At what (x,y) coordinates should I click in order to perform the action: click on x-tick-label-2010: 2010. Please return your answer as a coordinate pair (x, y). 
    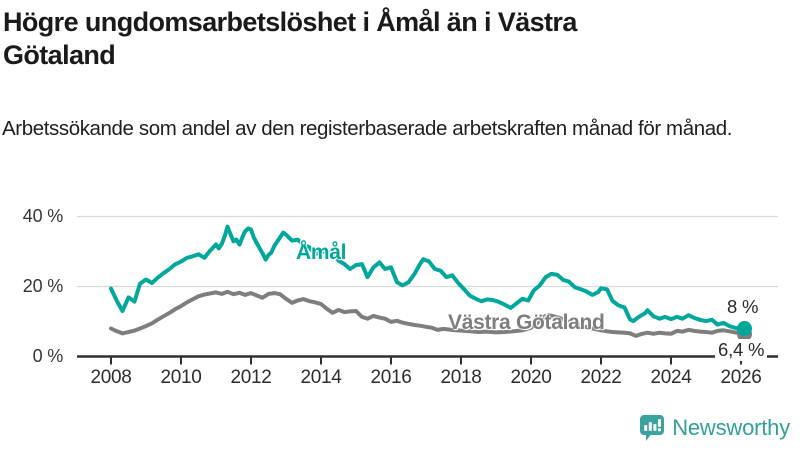
    Looking at the image, I should click on (181, 377).